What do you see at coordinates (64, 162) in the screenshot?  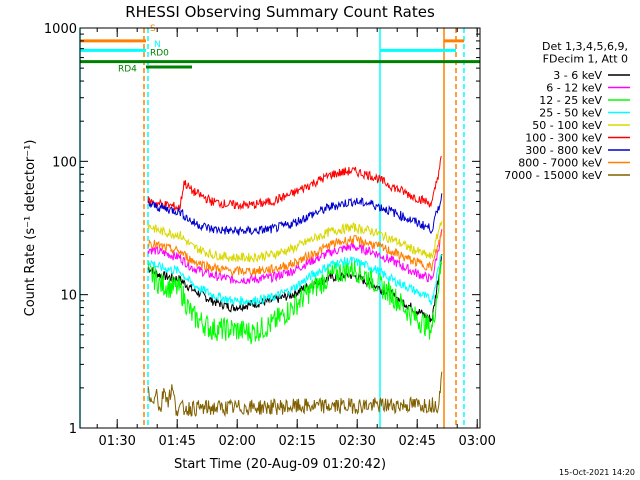 I see `y-tick-label: 100` at bounding box center [64, 162].